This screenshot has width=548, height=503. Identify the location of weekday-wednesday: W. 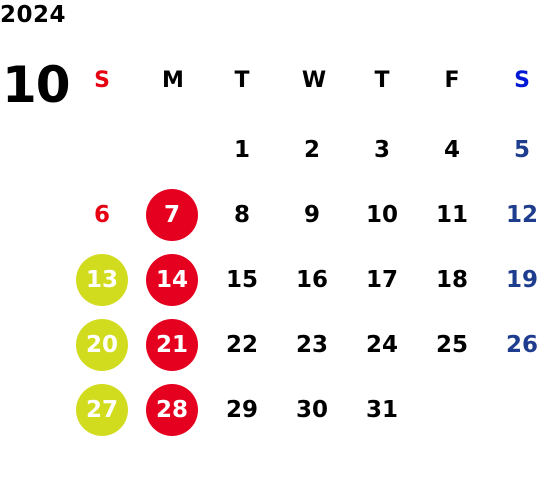
(314, 80).